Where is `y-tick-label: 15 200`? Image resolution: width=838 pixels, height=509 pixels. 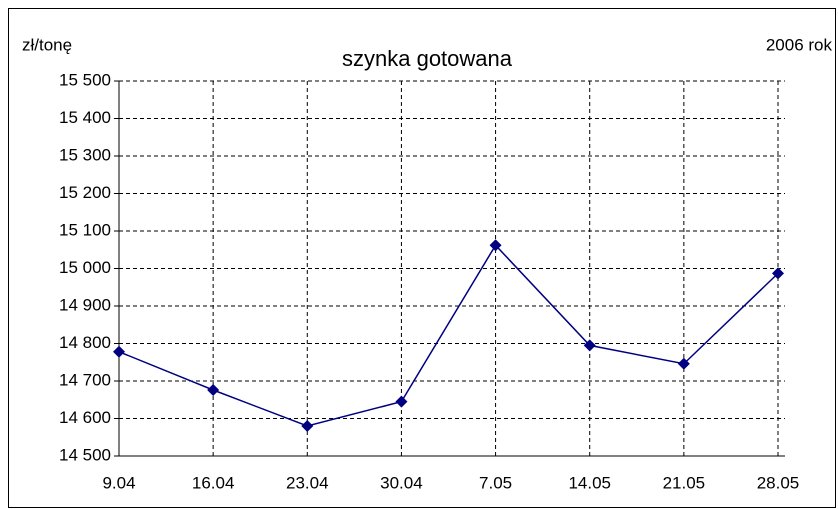
y-tick-label: 15 200 is located at coordinates (85, 192).